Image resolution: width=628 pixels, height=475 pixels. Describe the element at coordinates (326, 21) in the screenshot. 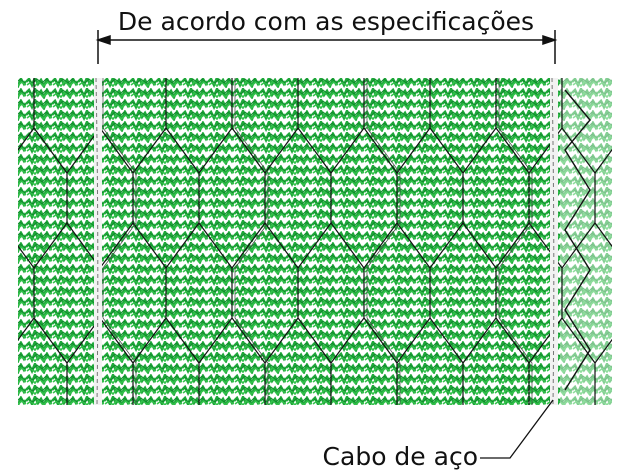

I see `dimension-label: De acordo com as especificações` at that location.